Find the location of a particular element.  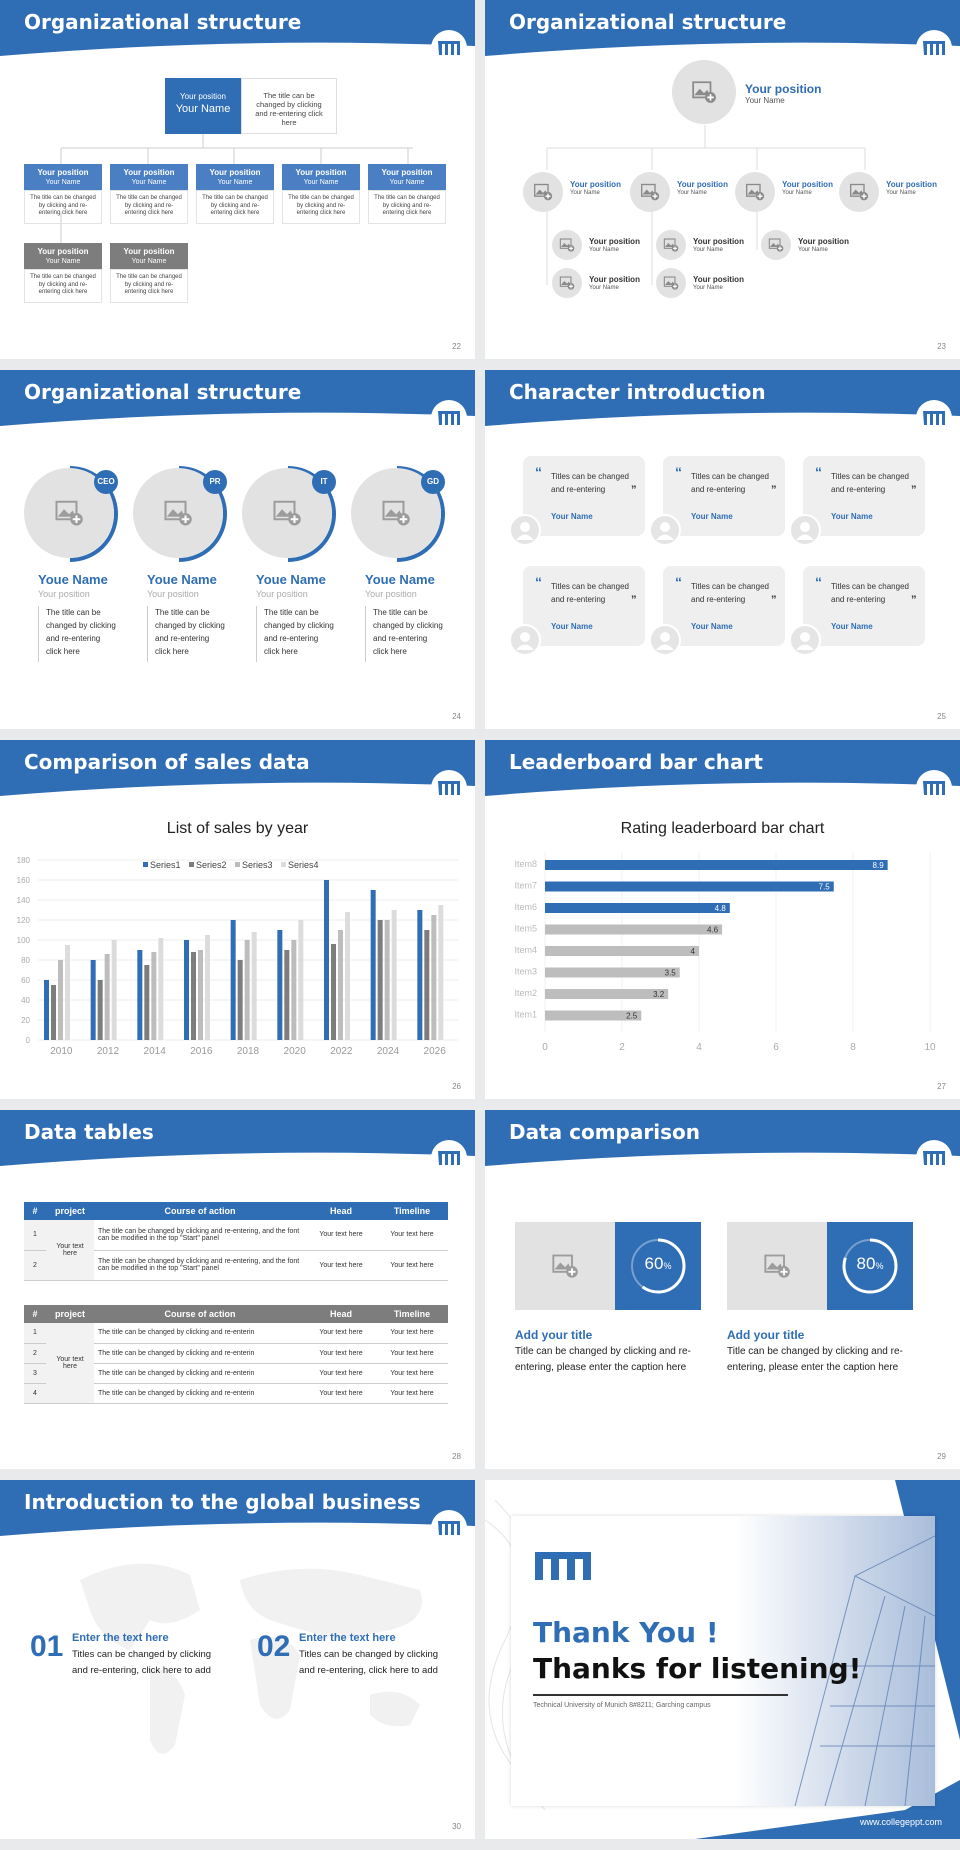

head-cell: Your text here is located at coordinates (341, 1235).